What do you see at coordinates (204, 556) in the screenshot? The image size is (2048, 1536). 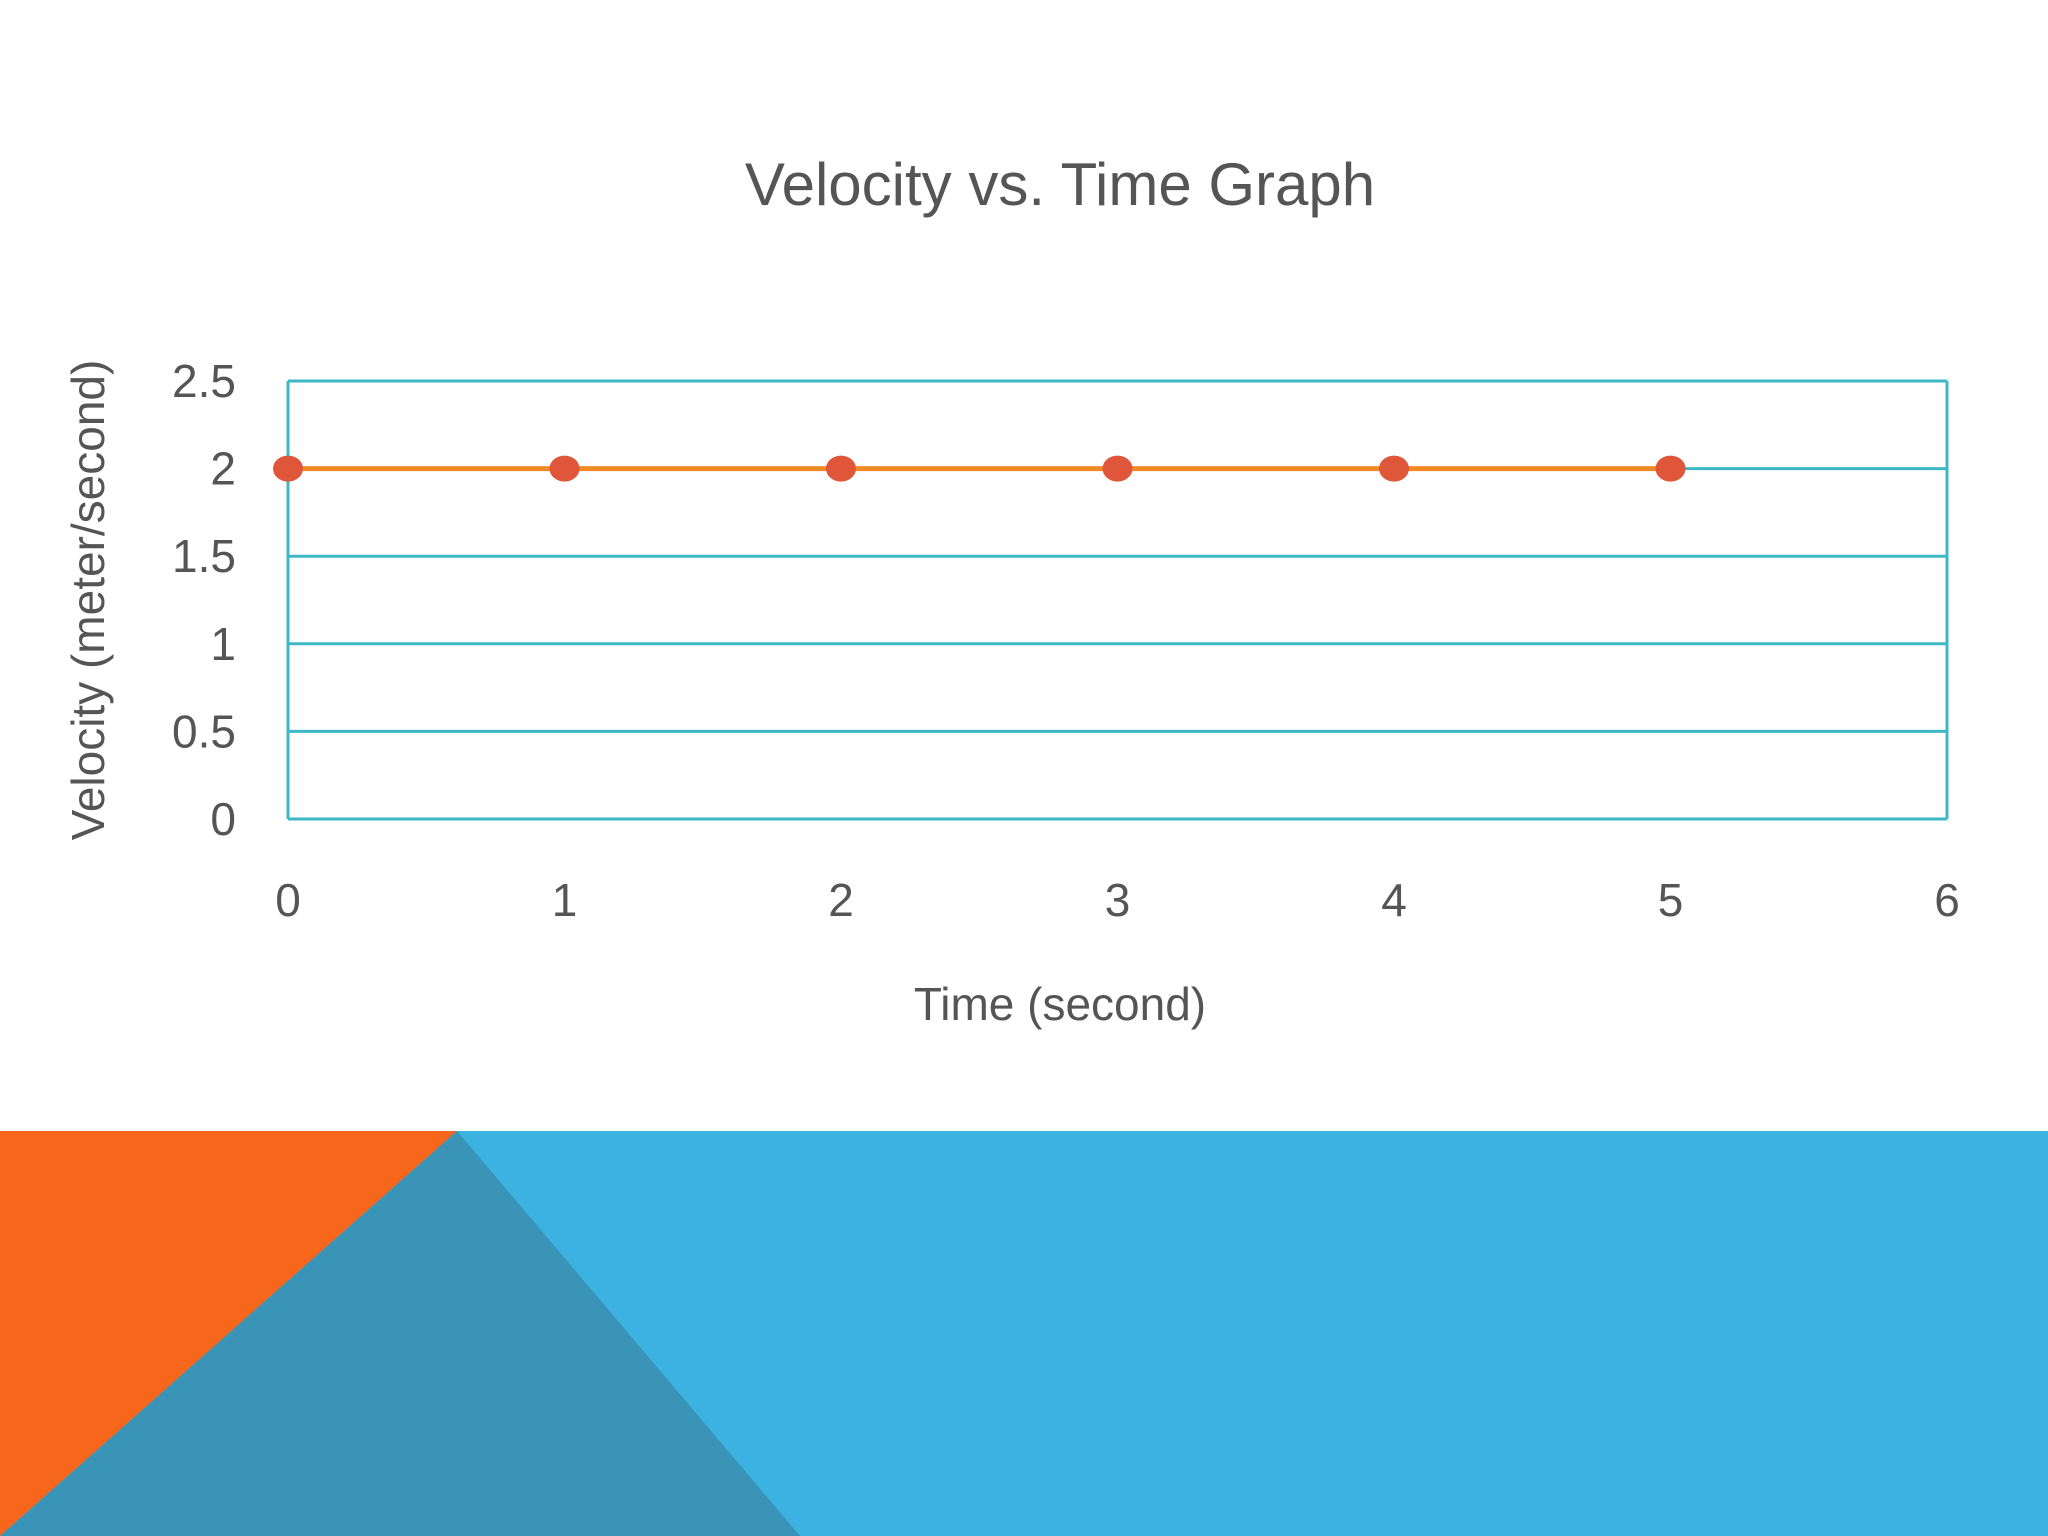 I see `y-tick-label: 1.5` at bounding box center [204, 556].